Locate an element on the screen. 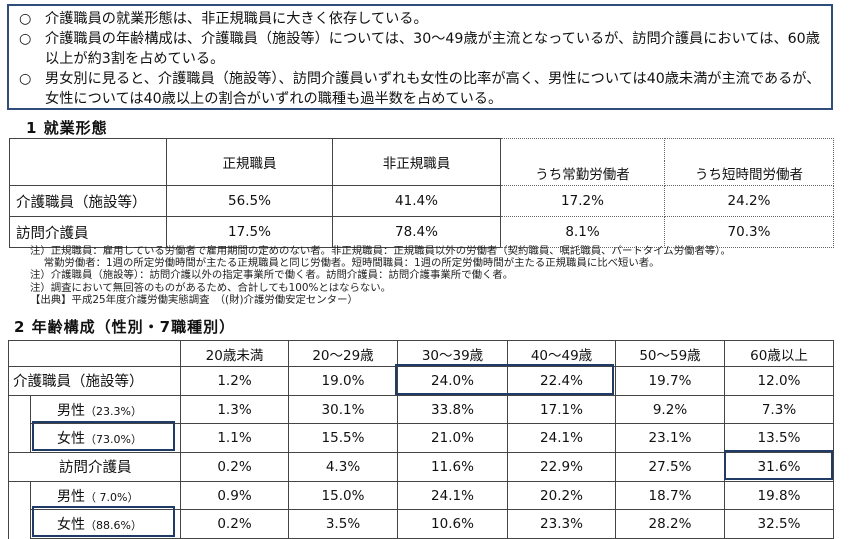 Image resolution: width=850 pixels, height=539 pixels. age-header: 50～59歳 is located at coordinates (670, 353).